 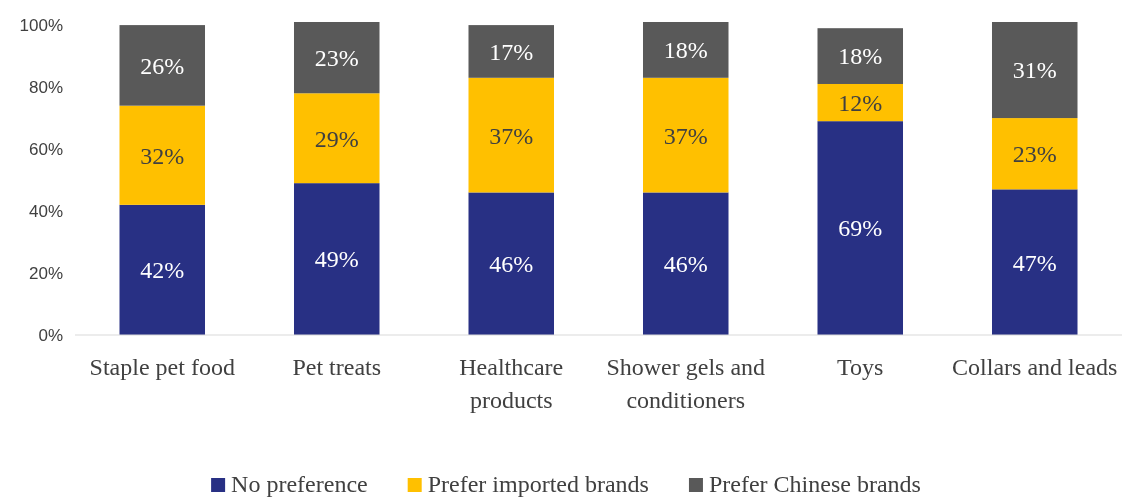 I want to click on x-tick-label: Pet treats, so click(x=337, y=367).